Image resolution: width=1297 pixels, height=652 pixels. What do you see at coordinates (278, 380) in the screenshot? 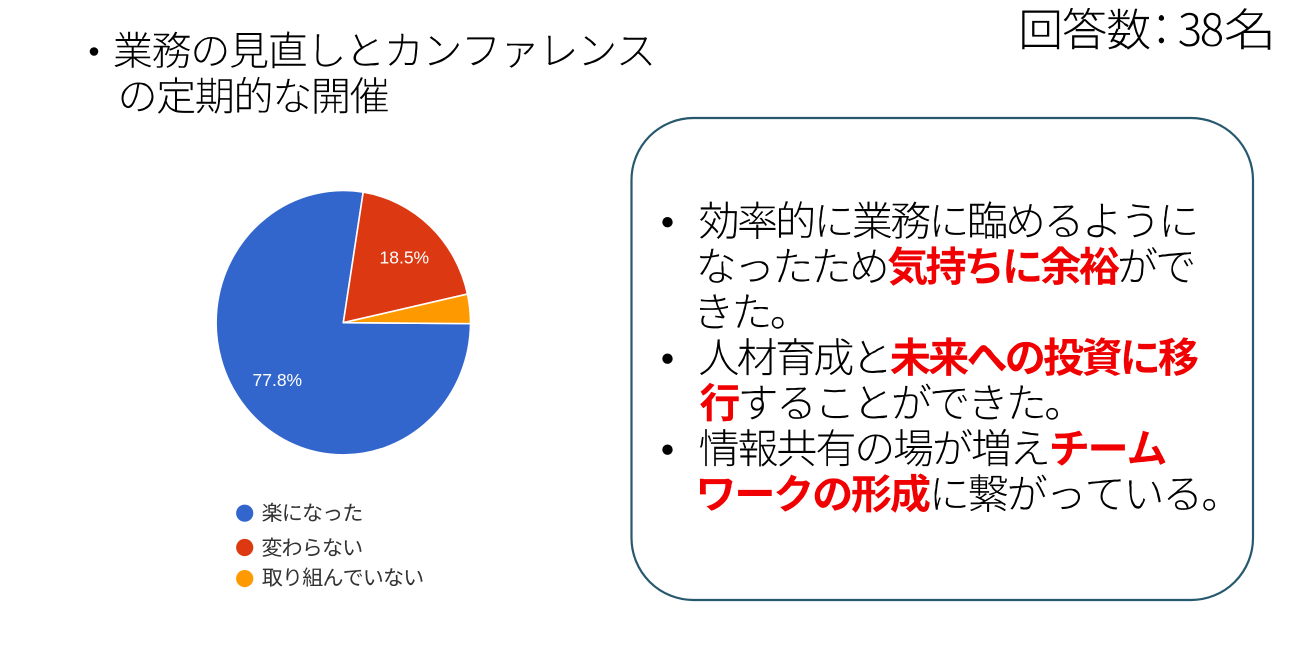
I see `svg-text: 77.8%` at bounding box center [278, 380].